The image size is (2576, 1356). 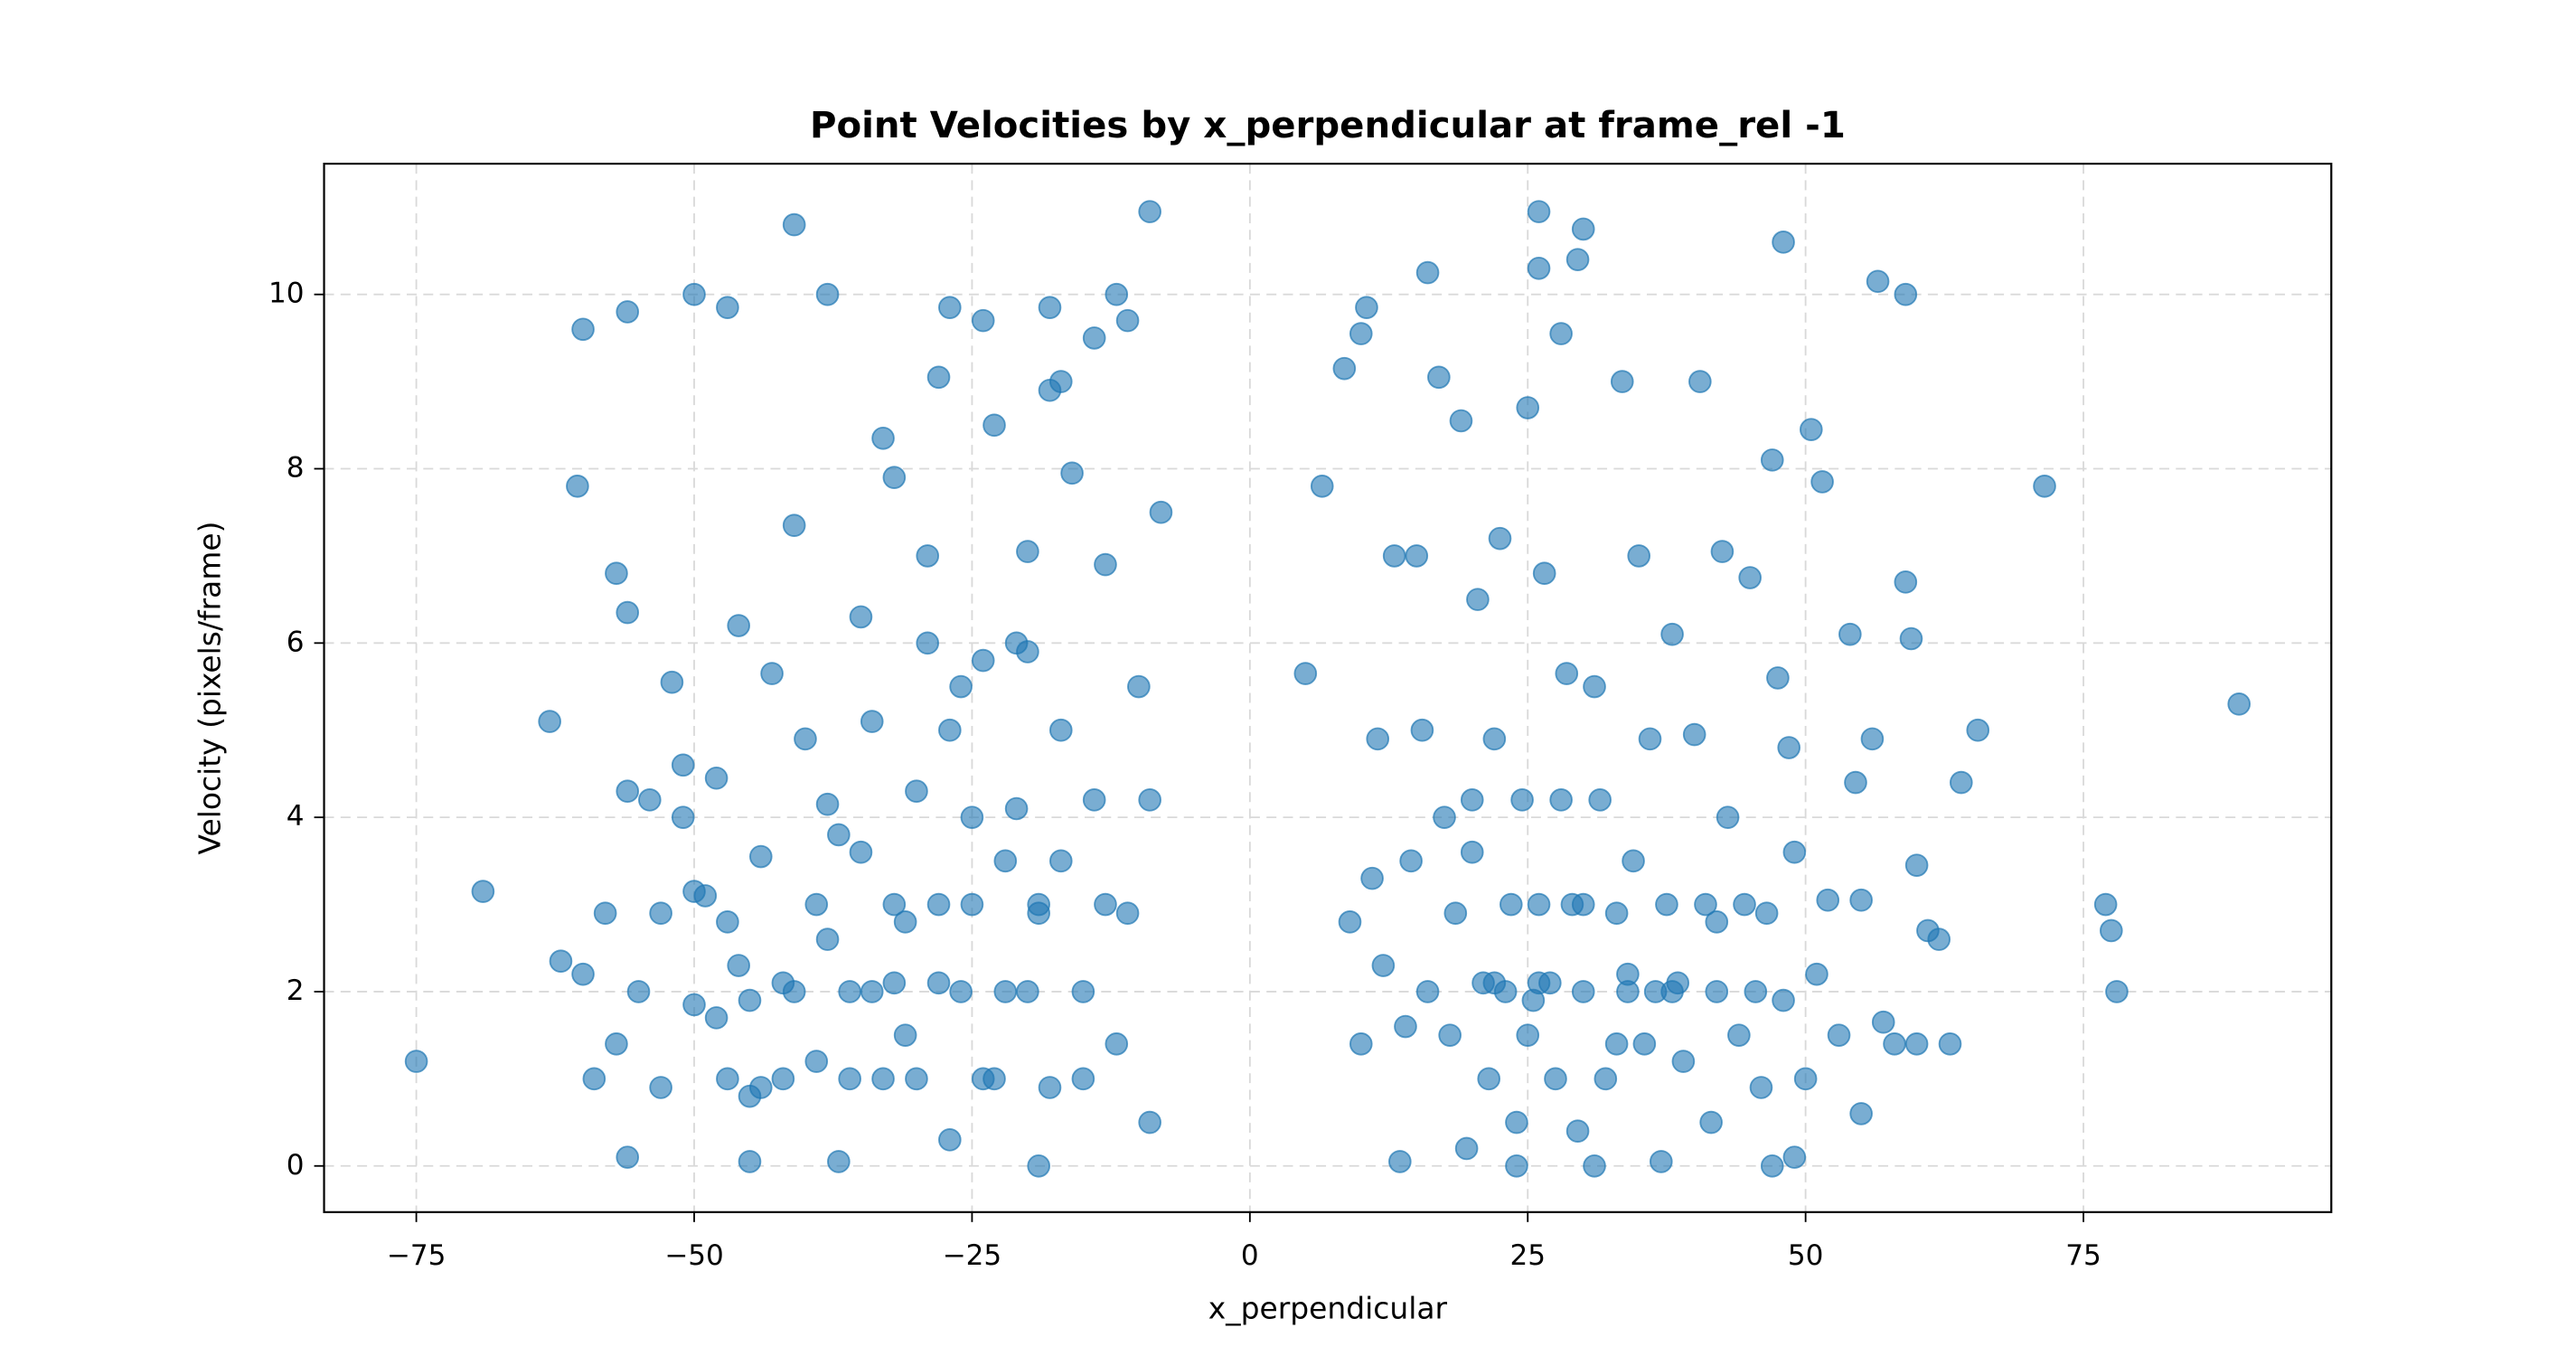 What do you see at coordinates (296, 816) in the screenshot?
I see `y-tick-label: 4` at bounding box center [296, 816].